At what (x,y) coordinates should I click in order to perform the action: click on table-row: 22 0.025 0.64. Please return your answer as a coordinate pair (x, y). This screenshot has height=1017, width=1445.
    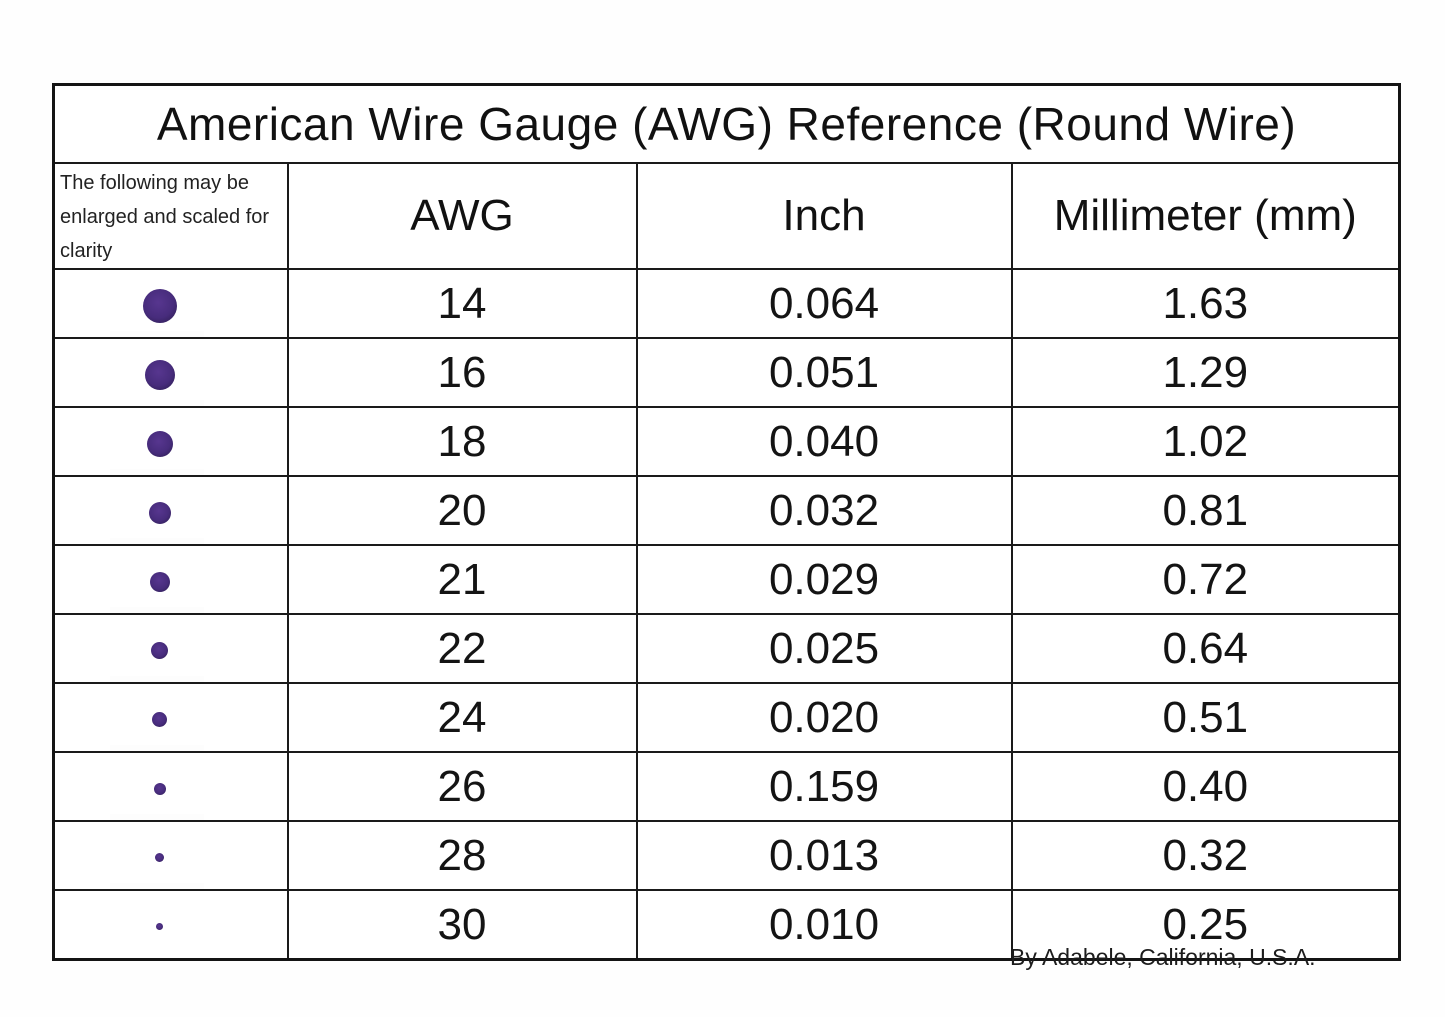
    Looking at the image, I should click on (726, 648).